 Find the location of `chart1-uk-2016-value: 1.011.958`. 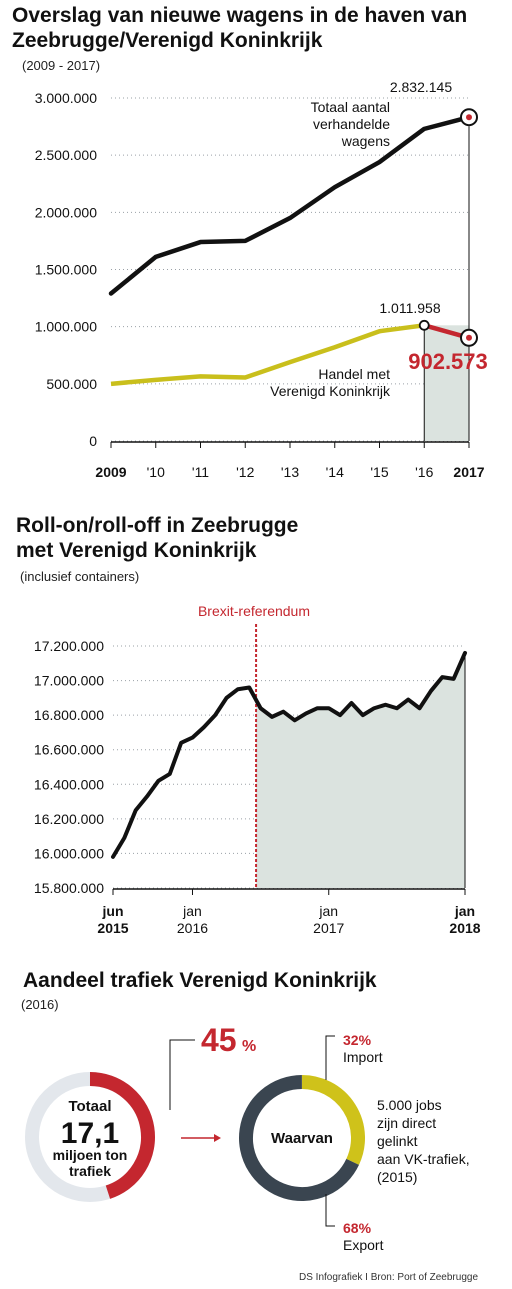

chart1-uk-2016-value: 1.011.958 is located at coordinates (409, 308).